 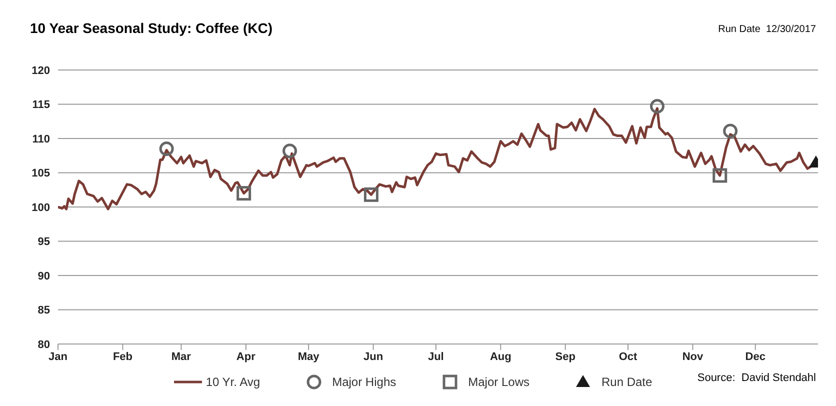 What do you see at coordinates (41, 70) in the screenshot?
I see `y-tick-label: 120` at bounding box center [41, 70].